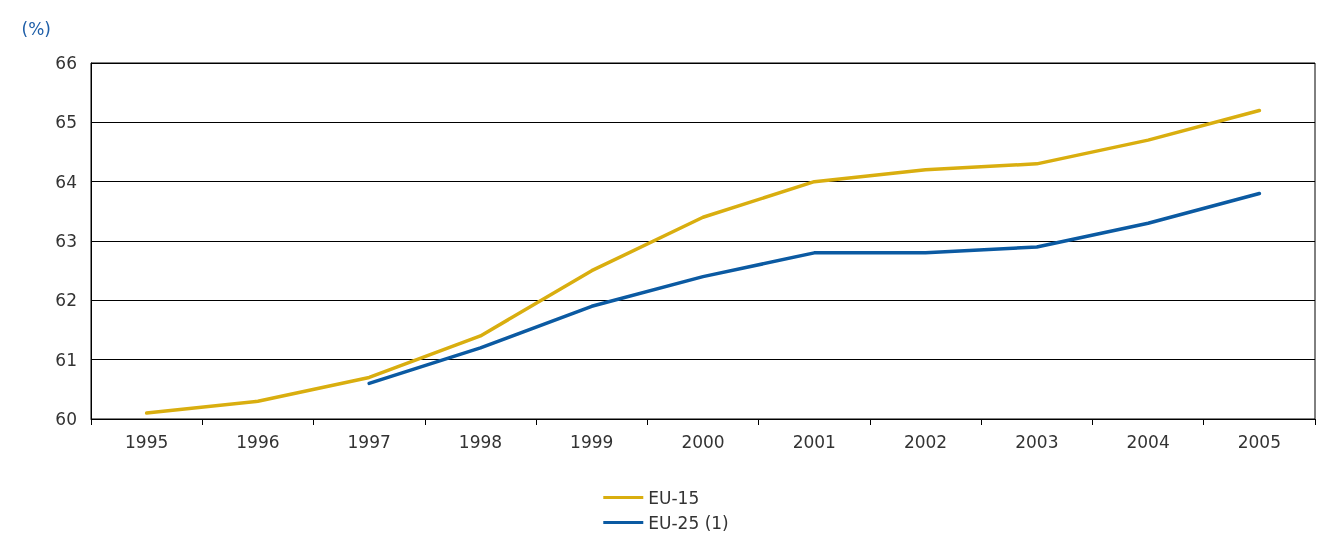 The height and width of the screenshot is (544, 1332). What do you see at coordinates (925, 441) in the screenshot?
I see `x-tick-label: 2002` at bounding box center [925, 441].